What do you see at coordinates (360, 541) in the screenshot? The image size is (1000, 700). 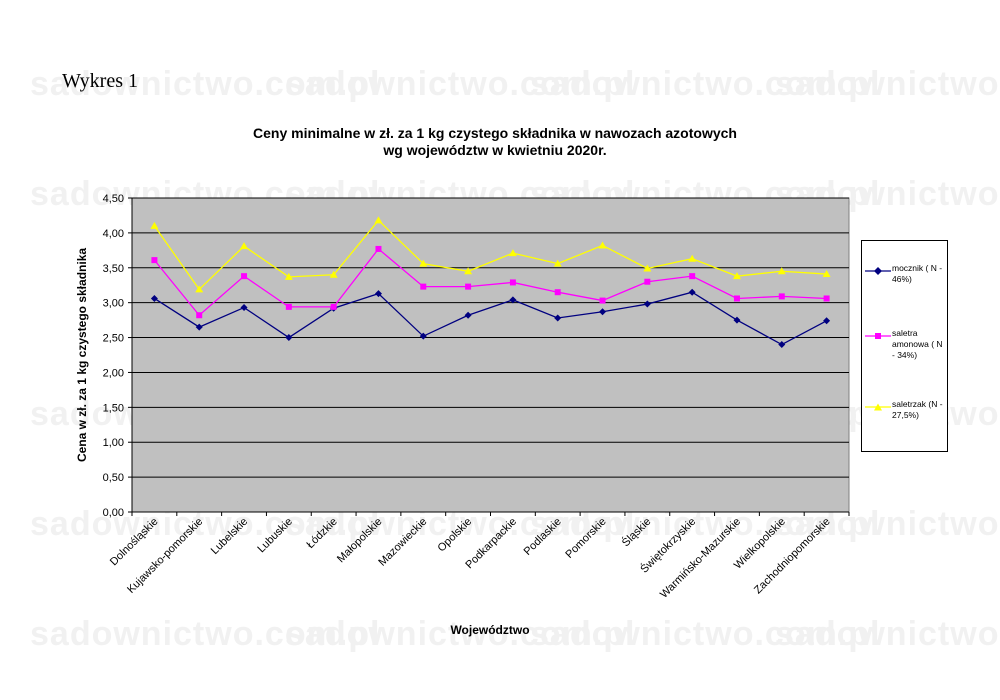 I see `x-tick-label: Małopolskie` at bounding box center [360, 541].